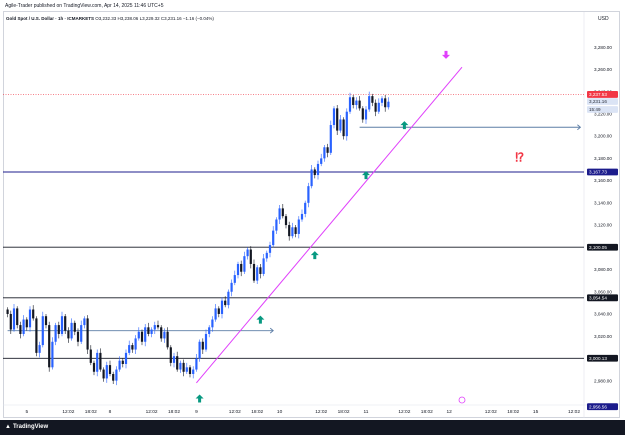  What do you see at coordinates (603, 19) in the screenshot?
I see `currency-label: USD` at bounding box center [603, 19].